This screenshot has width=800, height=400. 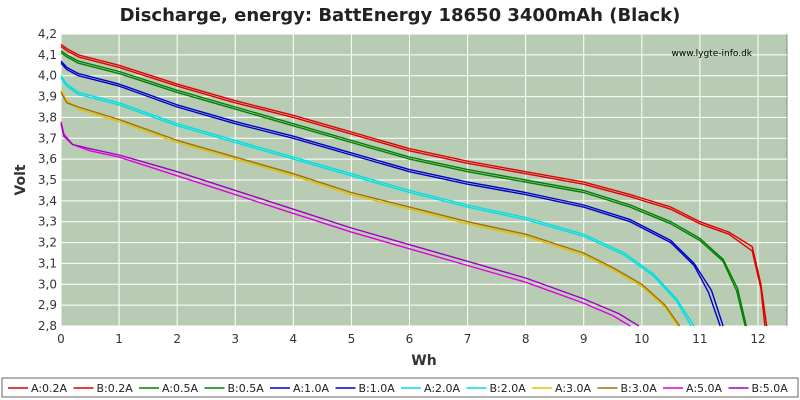 I want to click on y-tick-label: 3,1, so click(x=47, y=263).